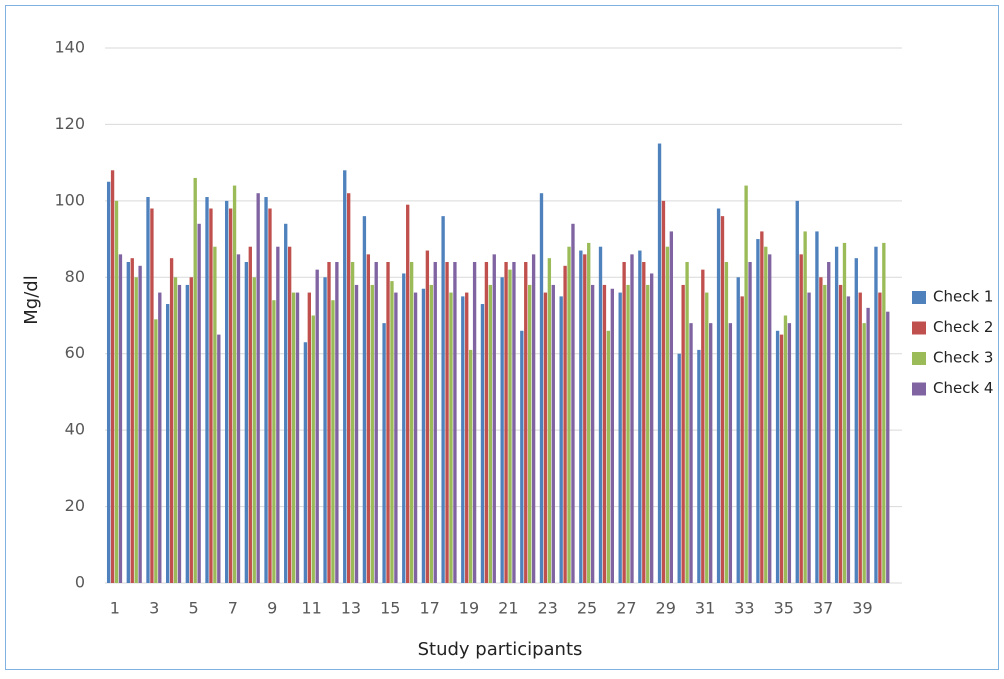 This screenshot has height=679, width=1004. Describe the element at coordinates (31, 299) in the screenshot. I see `y-axis-title: Mg/dl` at that location.